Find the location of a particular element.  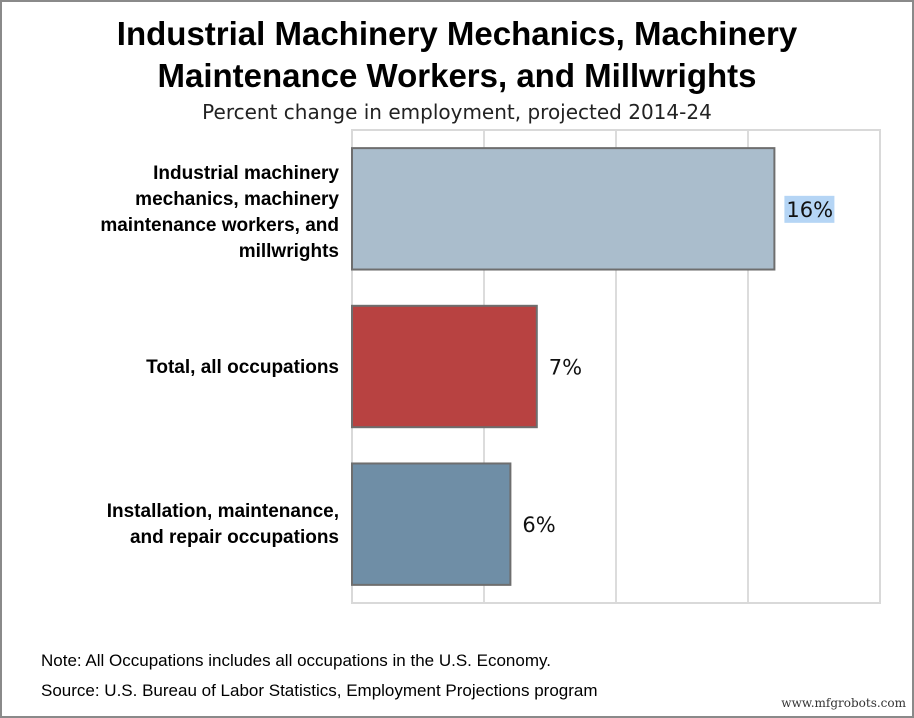

data-label: 7% is located at coordinates (565, 368).